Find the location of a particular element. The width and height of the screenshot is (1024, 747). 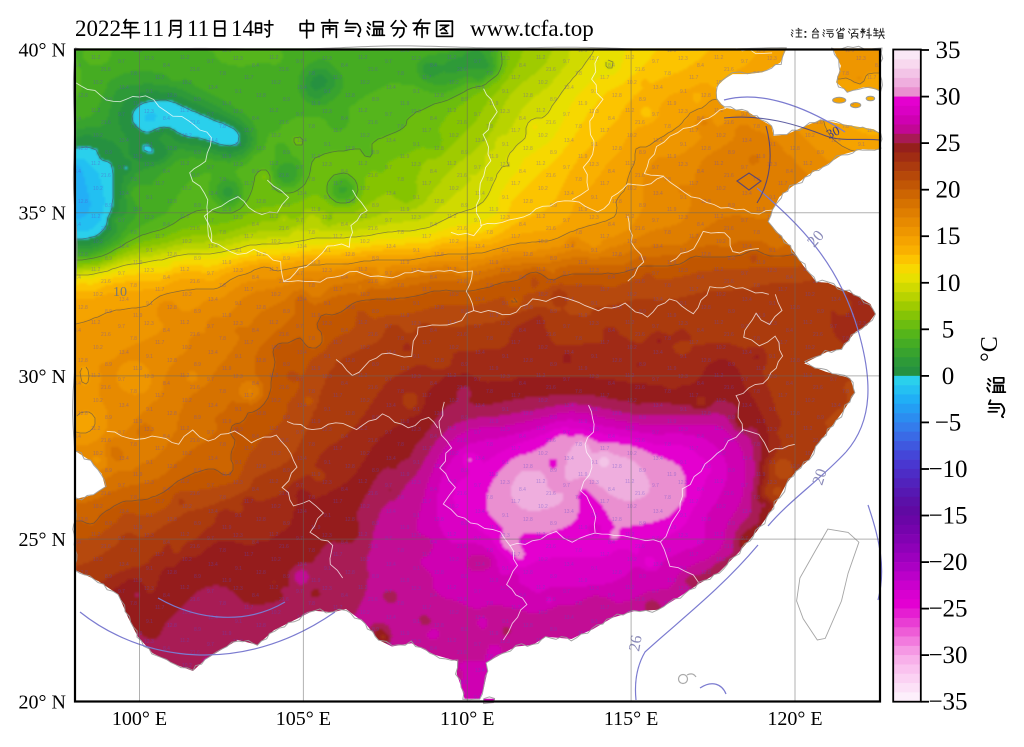

svg-text: 20° N is located at coordinates (42, 703).